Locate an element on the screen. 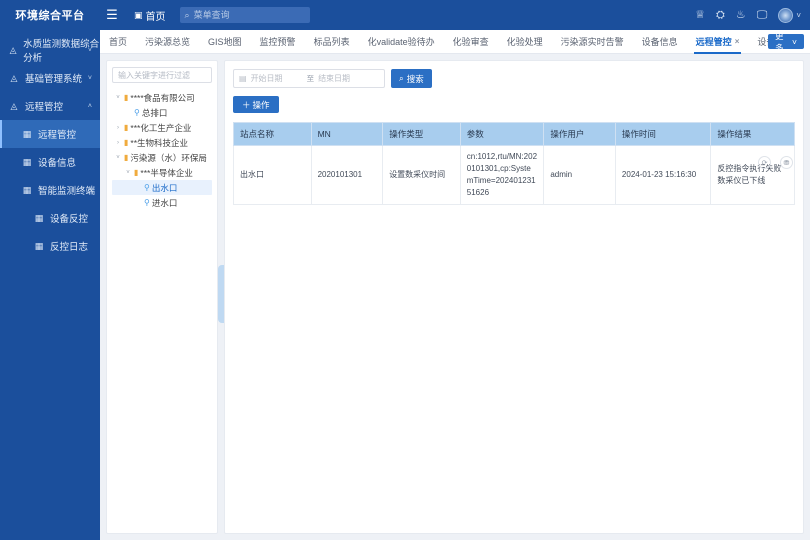 This screenshot has height=540, width=810. tree-node-label: 出水口 is located at coordinates (164, 187).